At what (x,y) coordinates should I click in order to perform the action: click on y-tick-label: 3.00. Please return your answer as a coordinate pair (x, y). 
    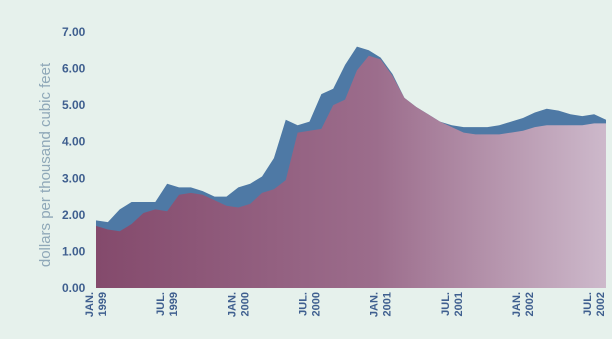
    Looking at the image, I should click on (74, 178).